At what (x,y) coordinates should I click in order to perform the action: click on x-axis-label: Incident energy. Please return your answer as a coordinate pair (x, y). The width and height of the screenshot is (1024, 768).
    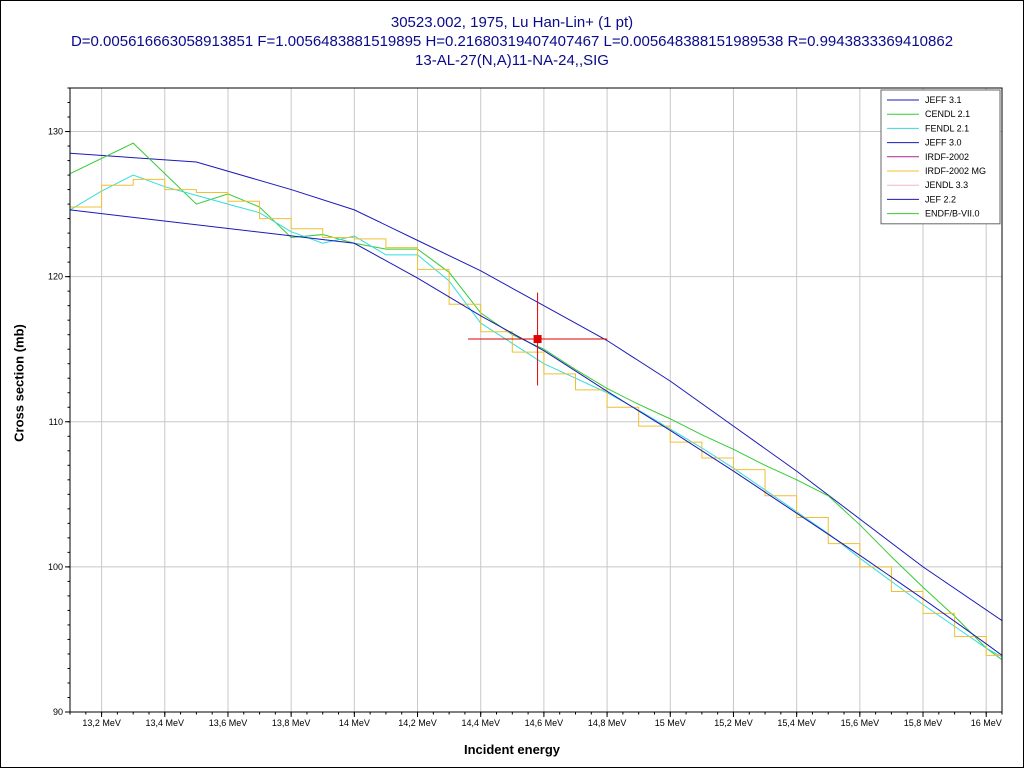
    Looking at the image, I should click on (512, 749).